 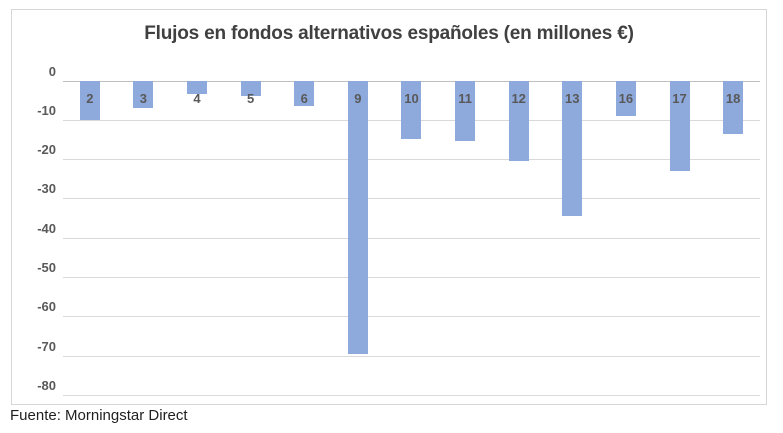 I want to click on y-tick-label: 0, so click(x=52, y=71).